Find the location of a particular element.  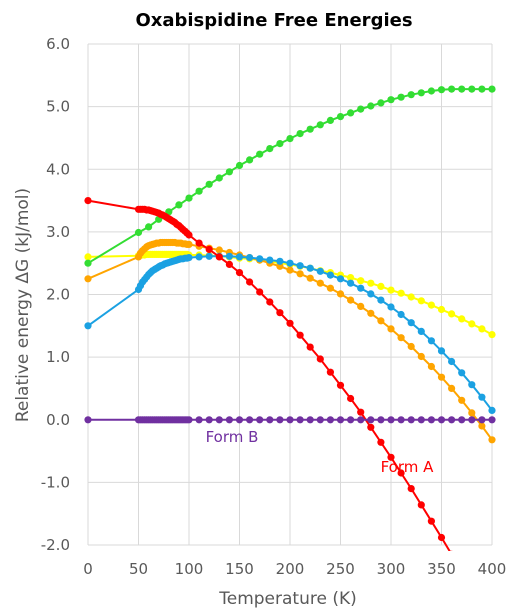

y-tick-label: 0.0 is located at coordinates (58, 420).